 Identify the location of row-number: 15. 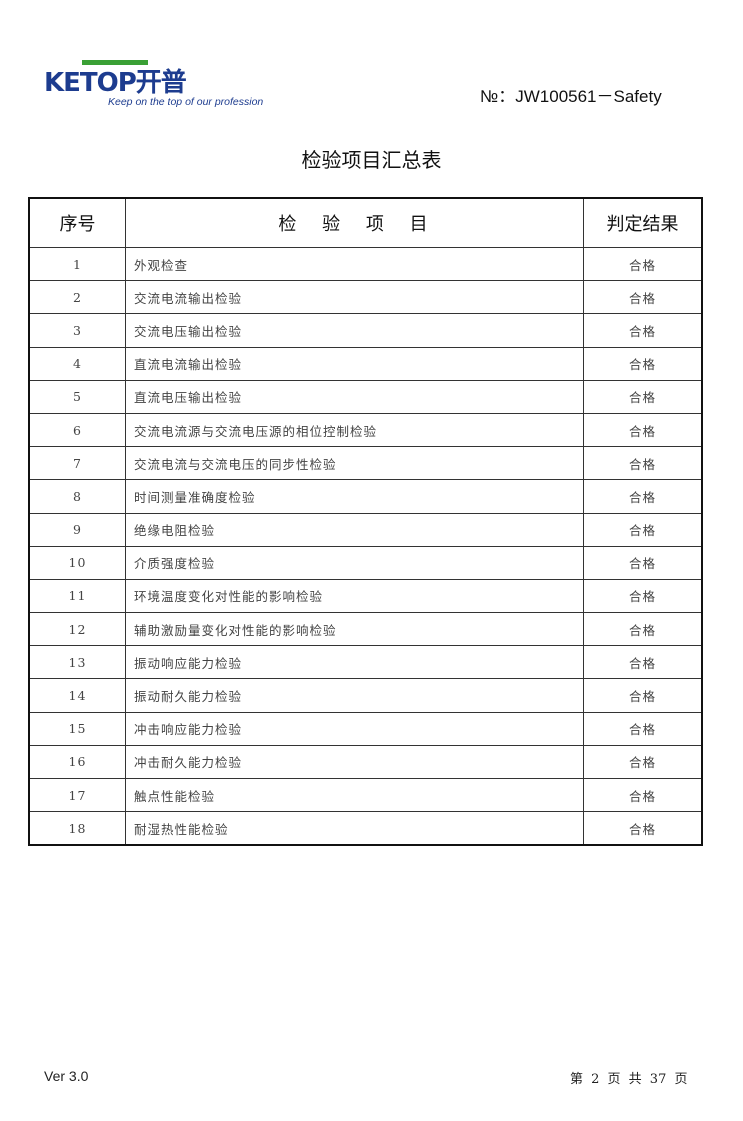
(77, 728).